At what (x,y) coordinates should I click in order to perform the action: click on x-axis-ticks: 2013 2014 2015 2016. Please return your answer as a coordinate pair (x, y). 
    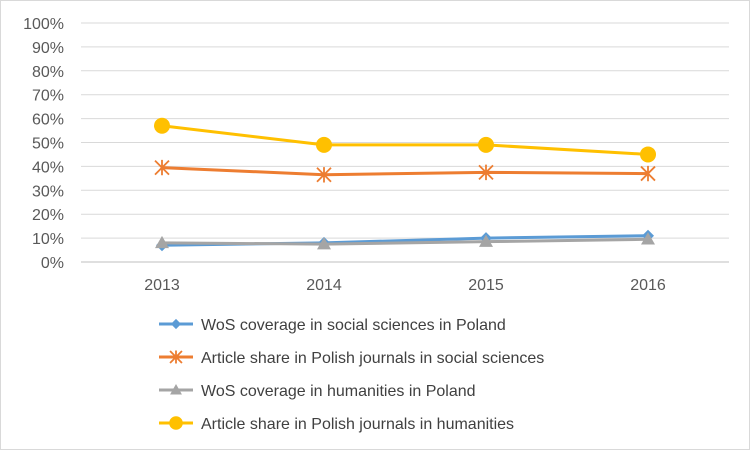
    Looking at the image, I should click on (405, 285).